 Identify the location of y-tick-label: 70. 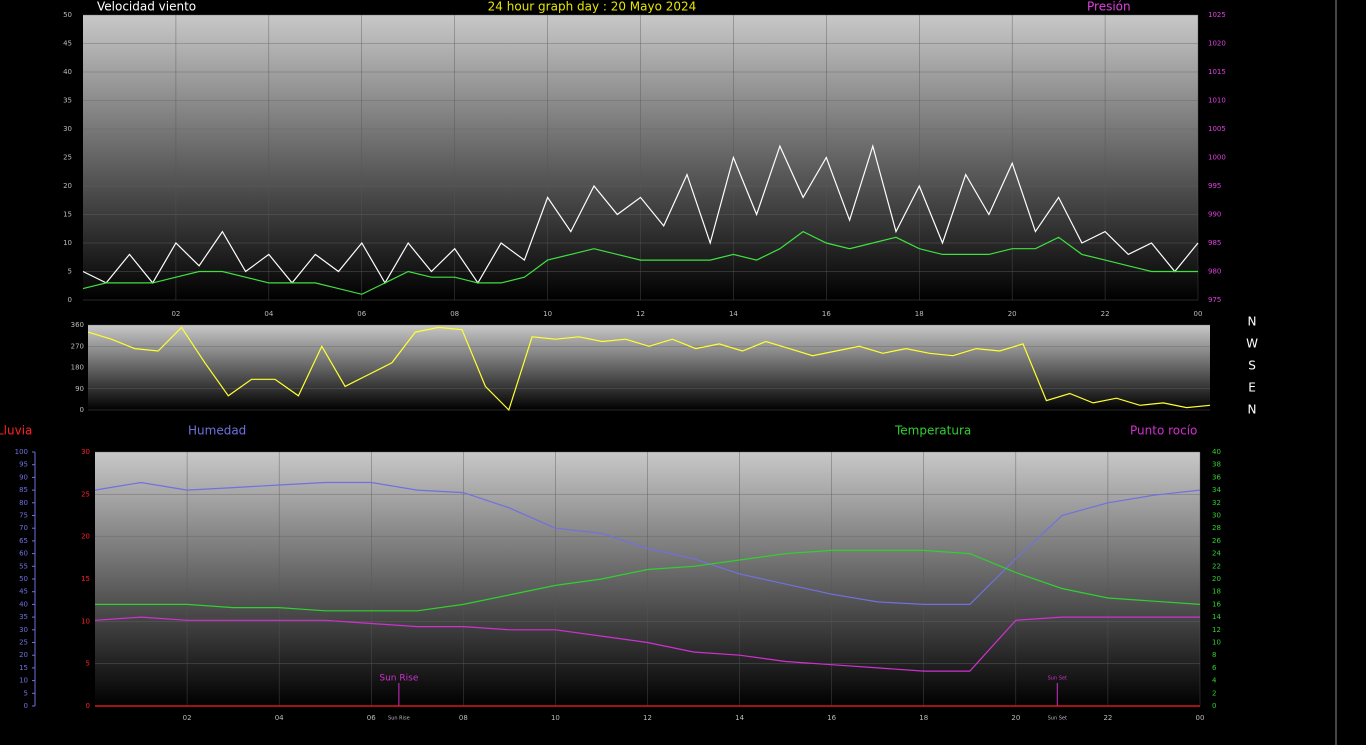
(23, 528).